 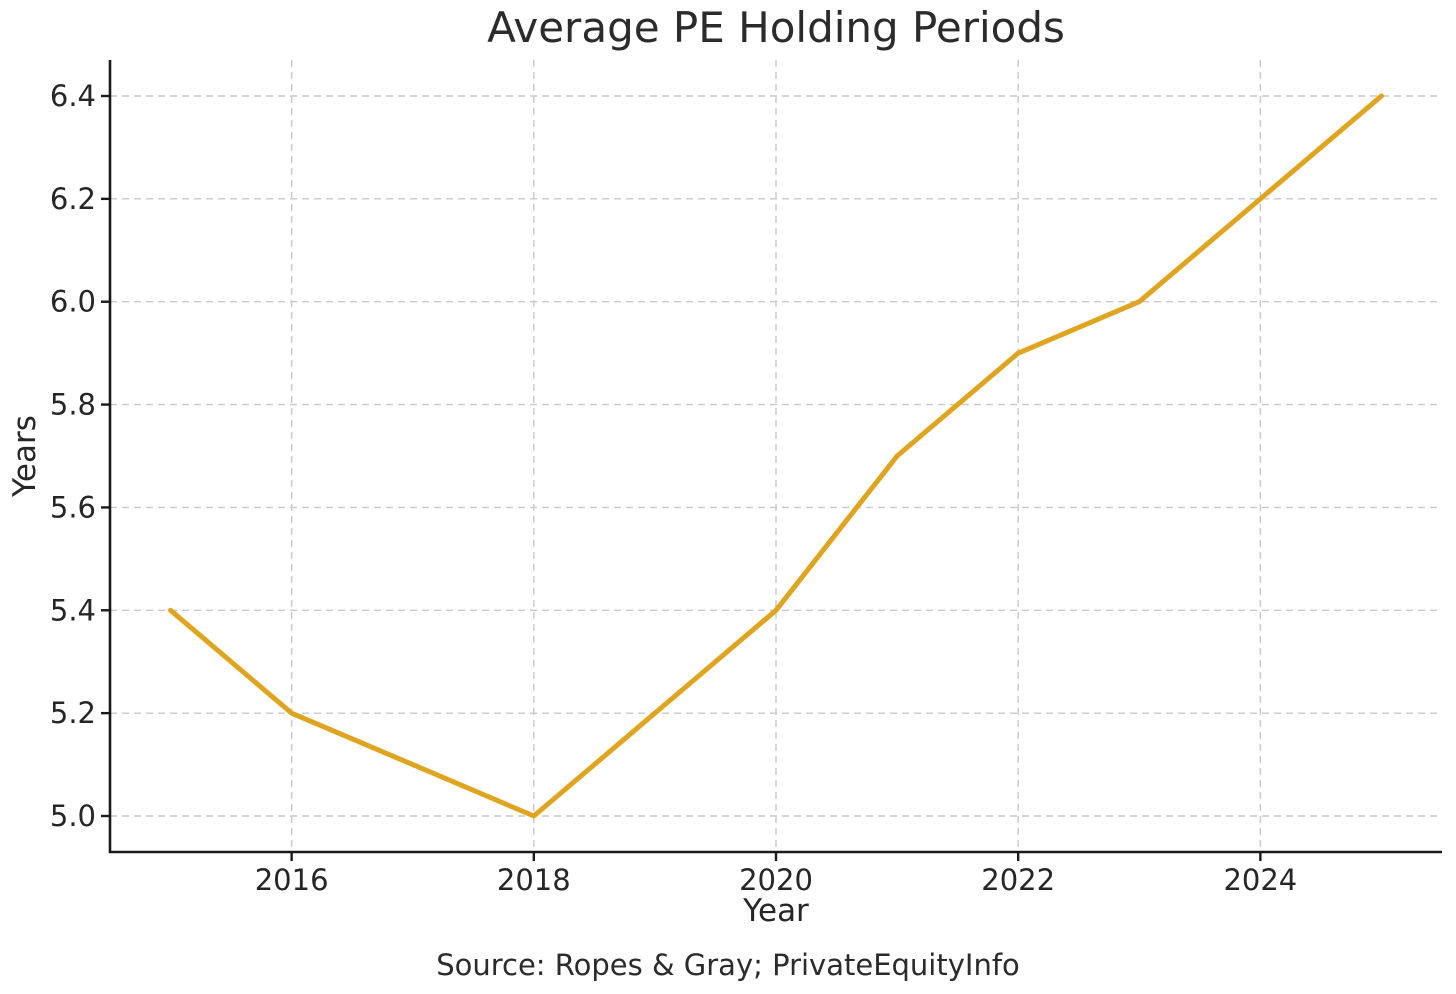 I want to click on y-tick-label: 5.8, so click(x=73, y=405).